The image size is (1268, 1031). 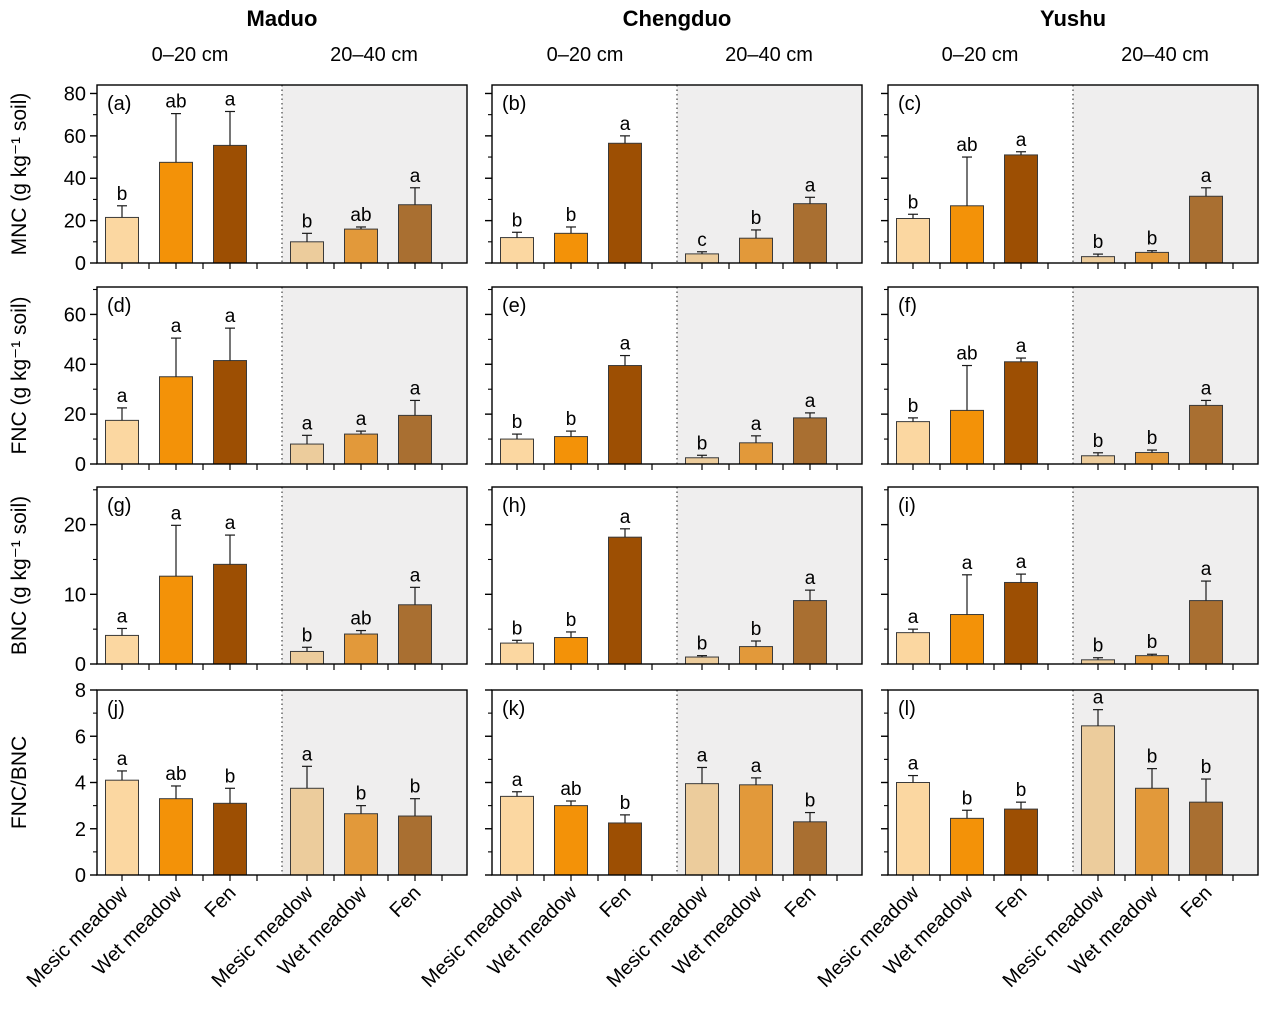 I want to click on depth-header-maduo-0-20: 0–20 cm, so click(x=190, y=55).